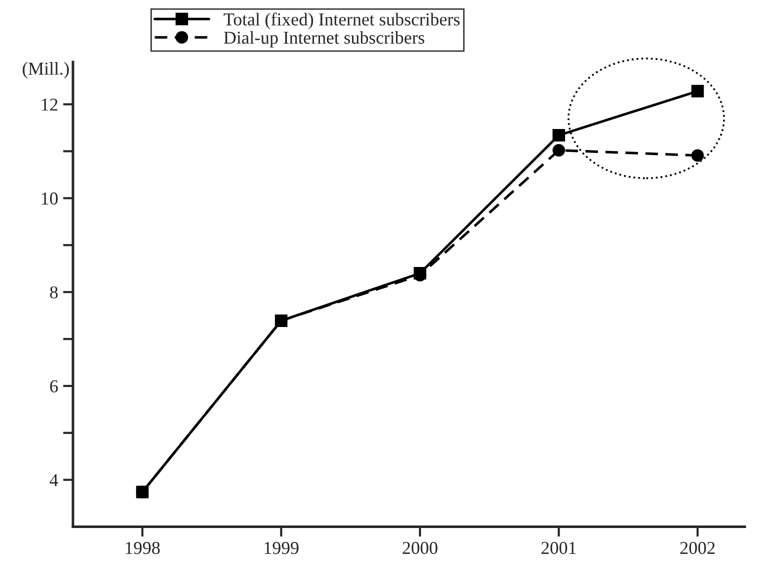 The height and width of the screenshot is (564, 760). Describe the element at coordinates (54, 386) in the screenshot. I see `y-tick-label: 6` at that location.